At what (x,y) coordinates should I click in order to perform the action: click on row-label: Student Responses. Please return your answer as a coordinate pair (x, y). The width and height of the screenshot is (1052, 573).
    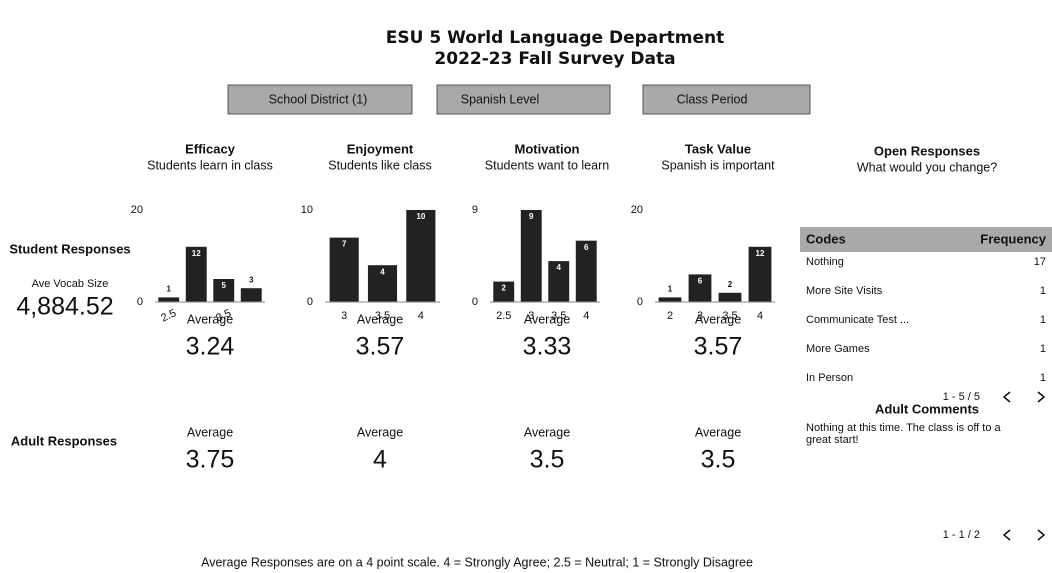
    Looking at the image, I should click on (69, 248).